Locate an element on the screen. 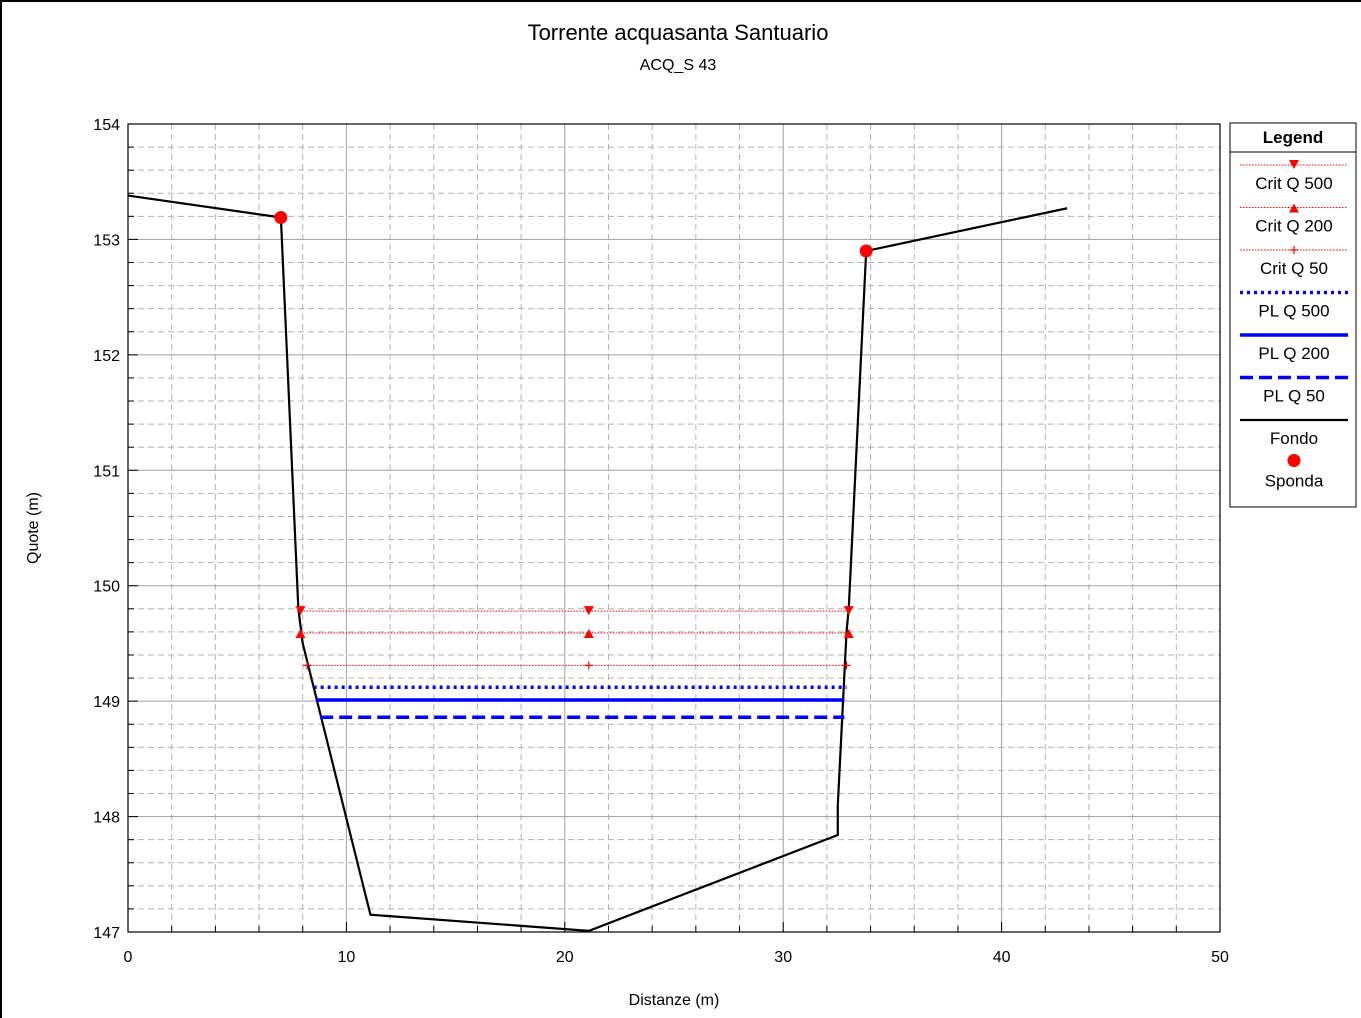 The height and width of the screenshot is (1018, 1361). chart-subtitle: ACQ_S 43 is located at coordinates (678, 65).